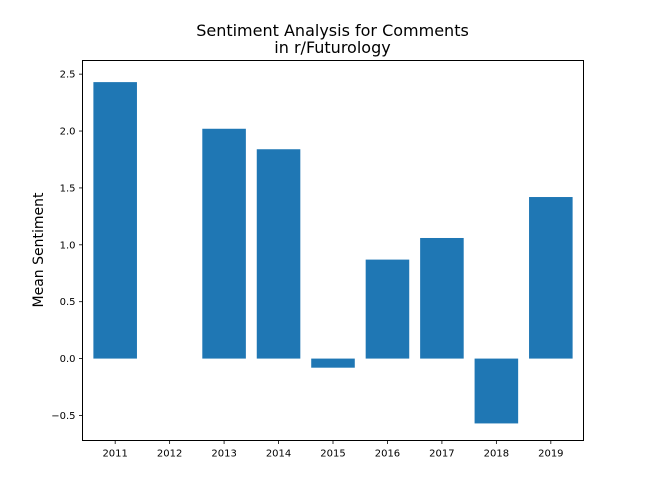  What do you see at coordinates (169, 454) in the screenshot?
I see `x-tick-label: 2012` at bounding box center [169, 454].